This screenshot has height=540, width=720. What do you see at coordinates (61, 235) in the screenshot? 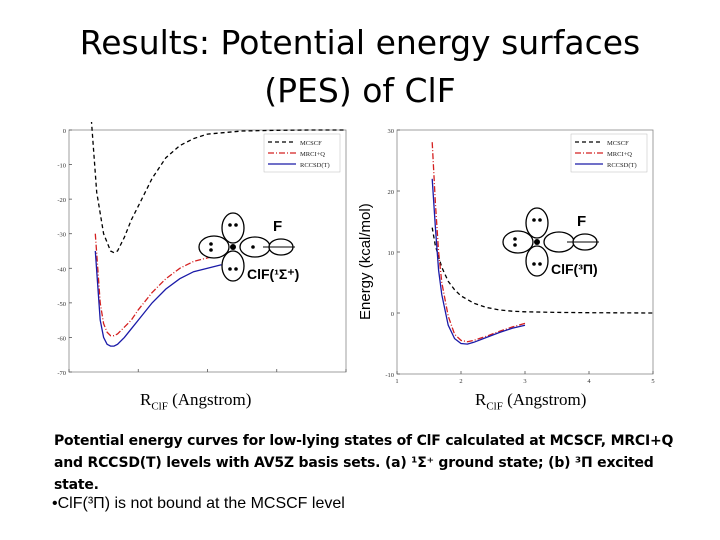
I see `y-tick-label: -30` at bounding box center [61, 235].